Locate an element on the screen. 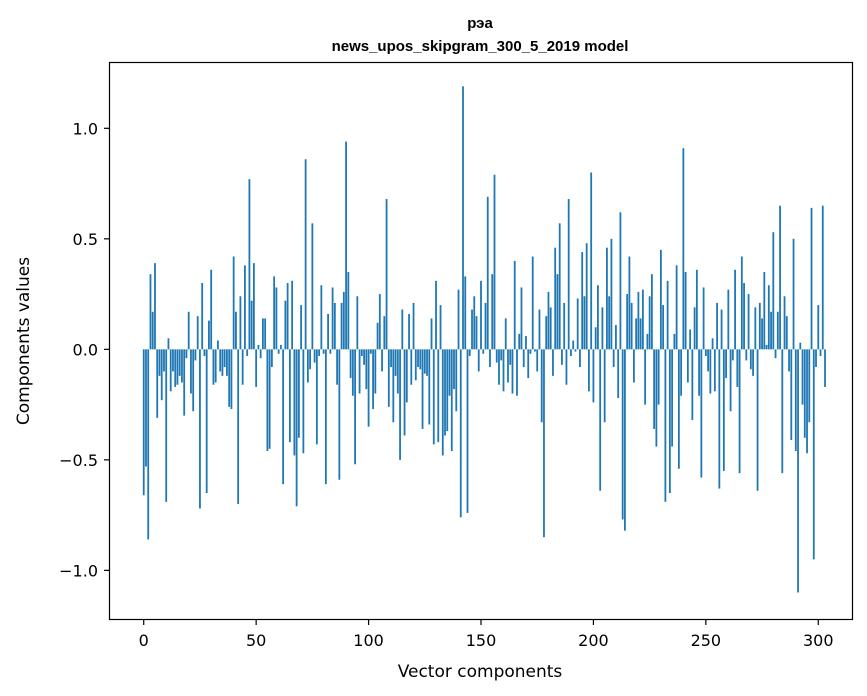  y-tick-label: 0.5 is located at coordinates (85, 239).